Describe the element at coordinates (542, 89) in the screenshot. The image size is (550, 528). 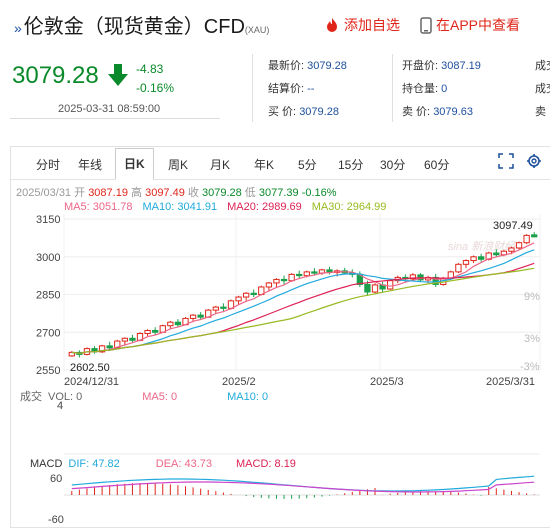
I see `quote-field-turnover: 成交` at that location.